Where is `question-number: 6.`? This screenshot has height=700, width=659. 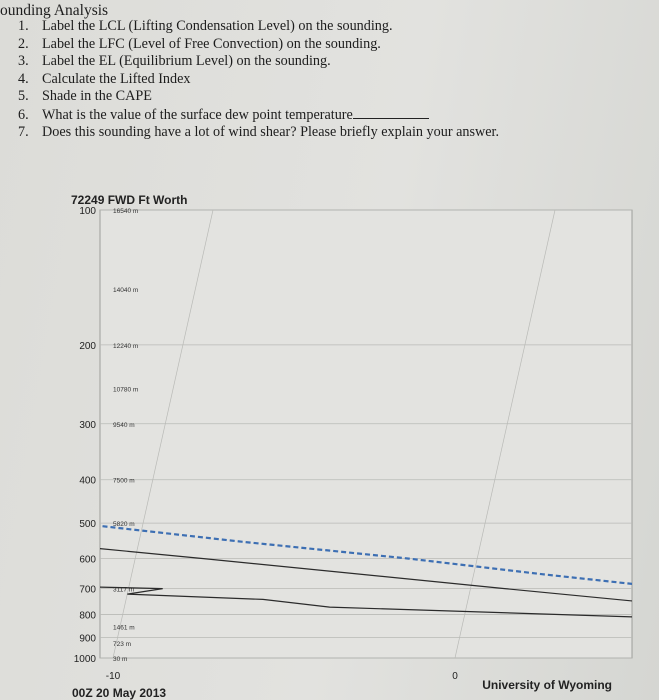
question-number: 6. is located at coordinates (23, 114).